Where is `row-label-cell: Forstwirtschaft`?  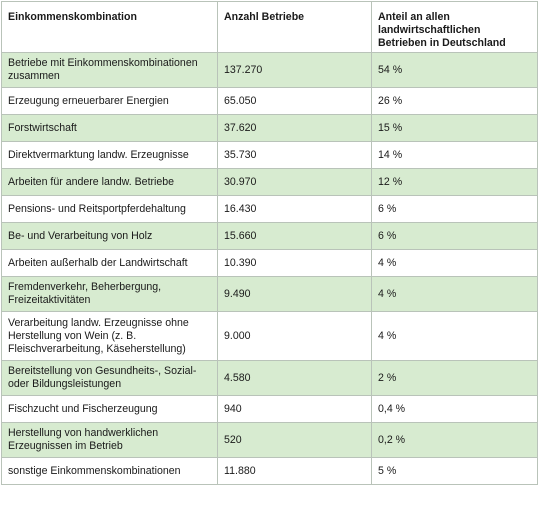
row-label-cell: Forstwirtschaft is located at coordinates (109, 128).